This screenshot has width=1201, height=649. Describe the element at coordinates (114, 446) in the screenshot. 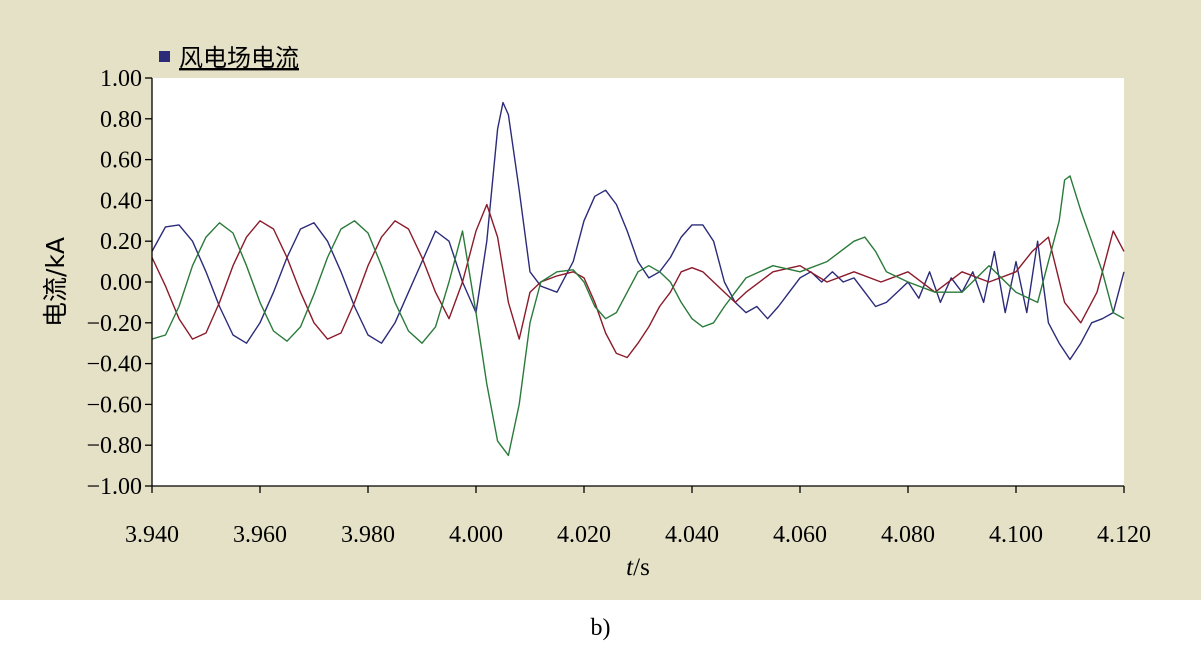

I see `y-tick-label: −0.80` at that location.